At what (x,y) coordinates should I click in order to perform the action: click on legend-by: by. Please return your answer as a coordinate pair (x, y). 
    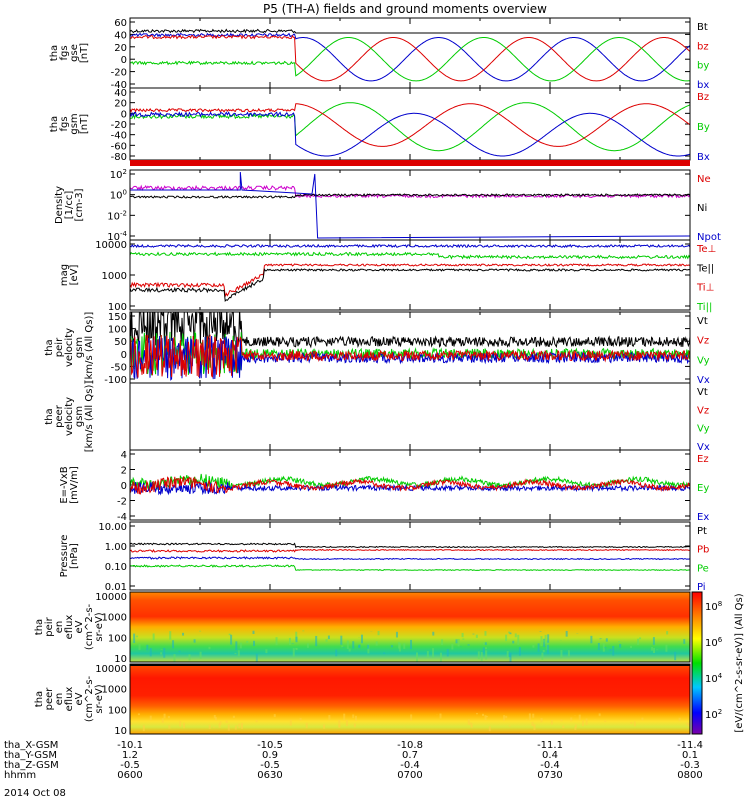
    Looking at the image, I should click on (703, 66).